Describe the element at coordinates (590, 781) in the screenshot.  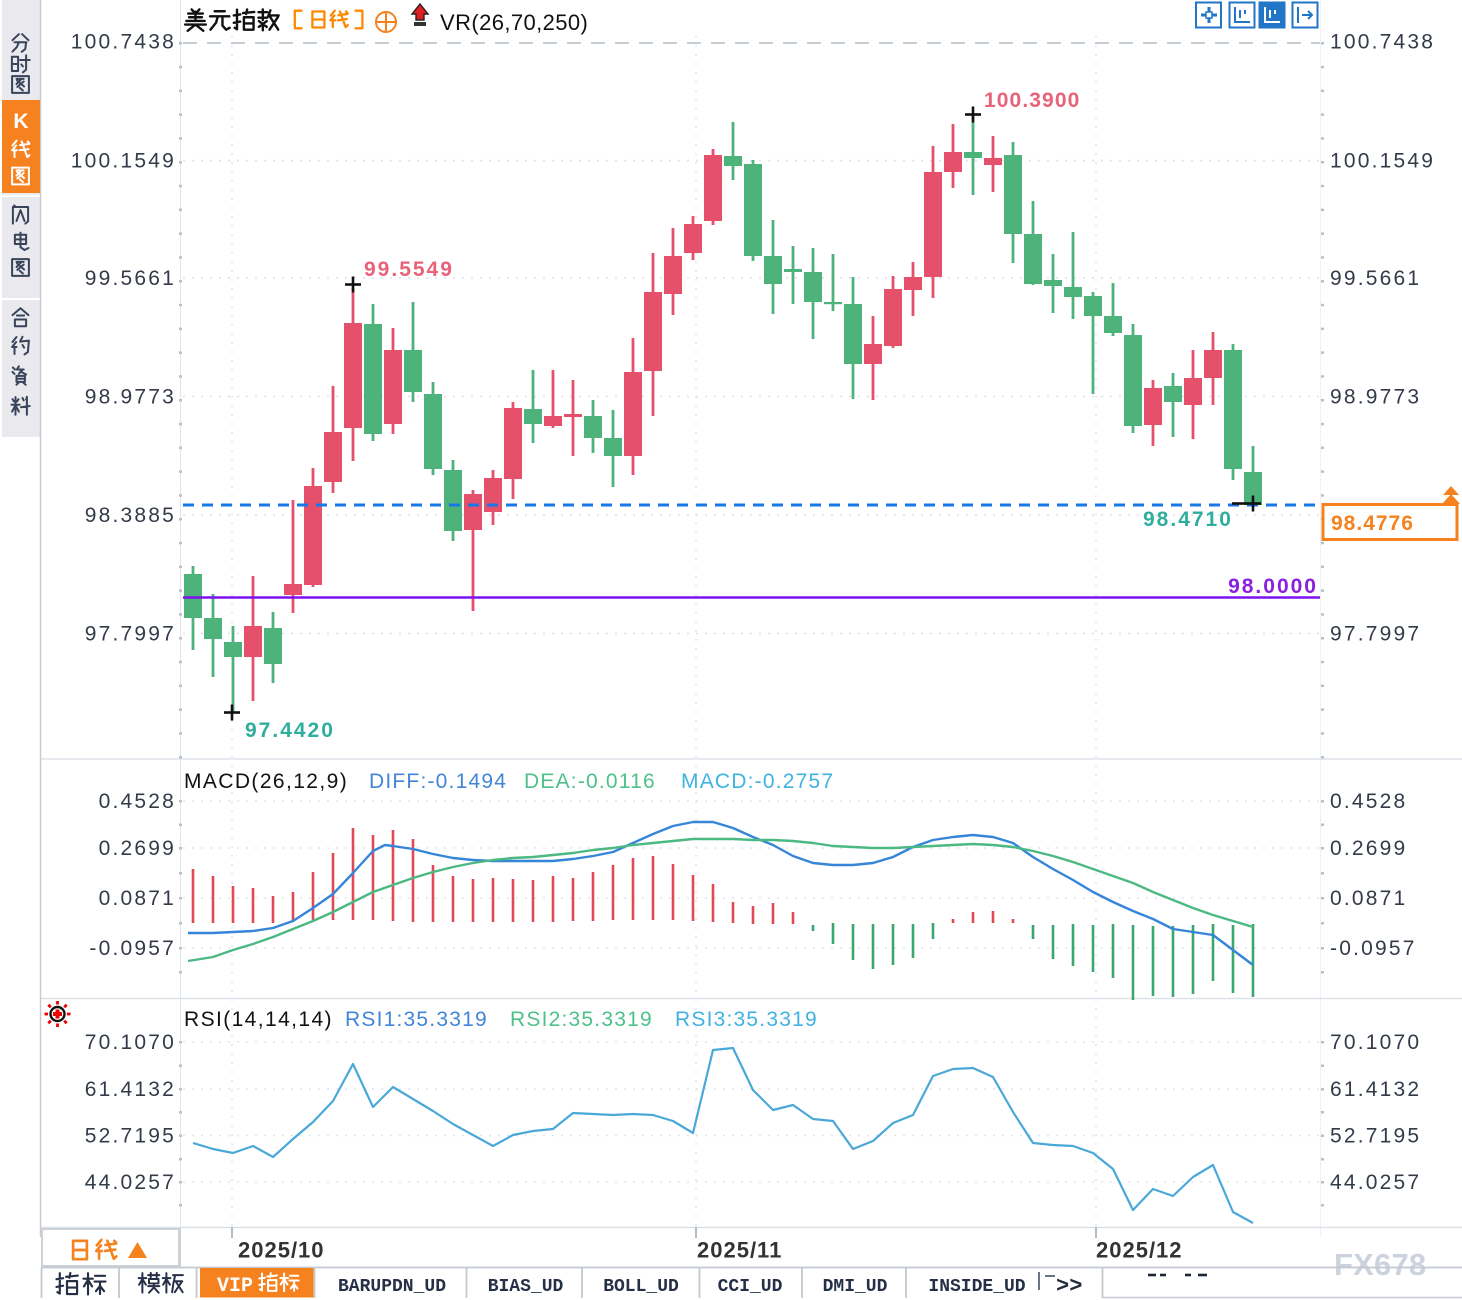
I see `svg-text: DEA:-0.0116` at that location.